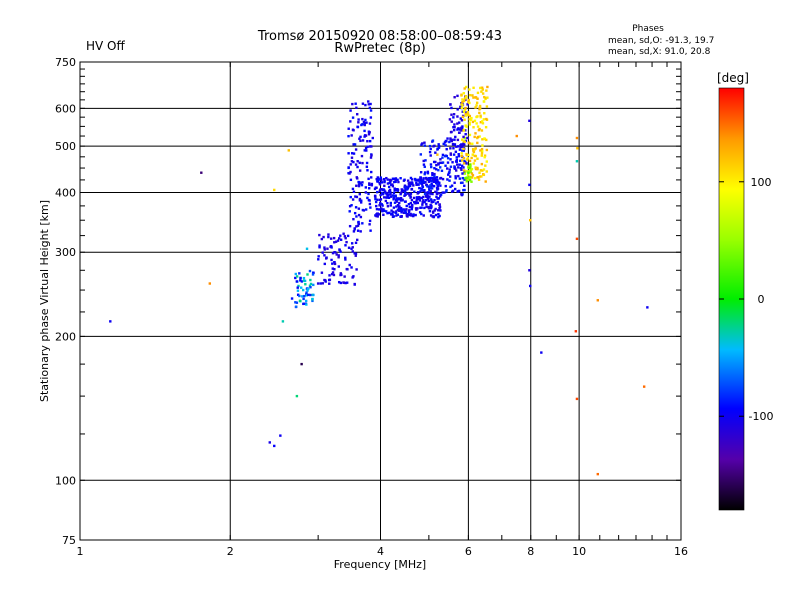  What do you see at coordinates (44, 301) in the screenshot?
I see `y-axis-label: Stationary phase Virtual Height [km]` at bounding box center [44, 301].